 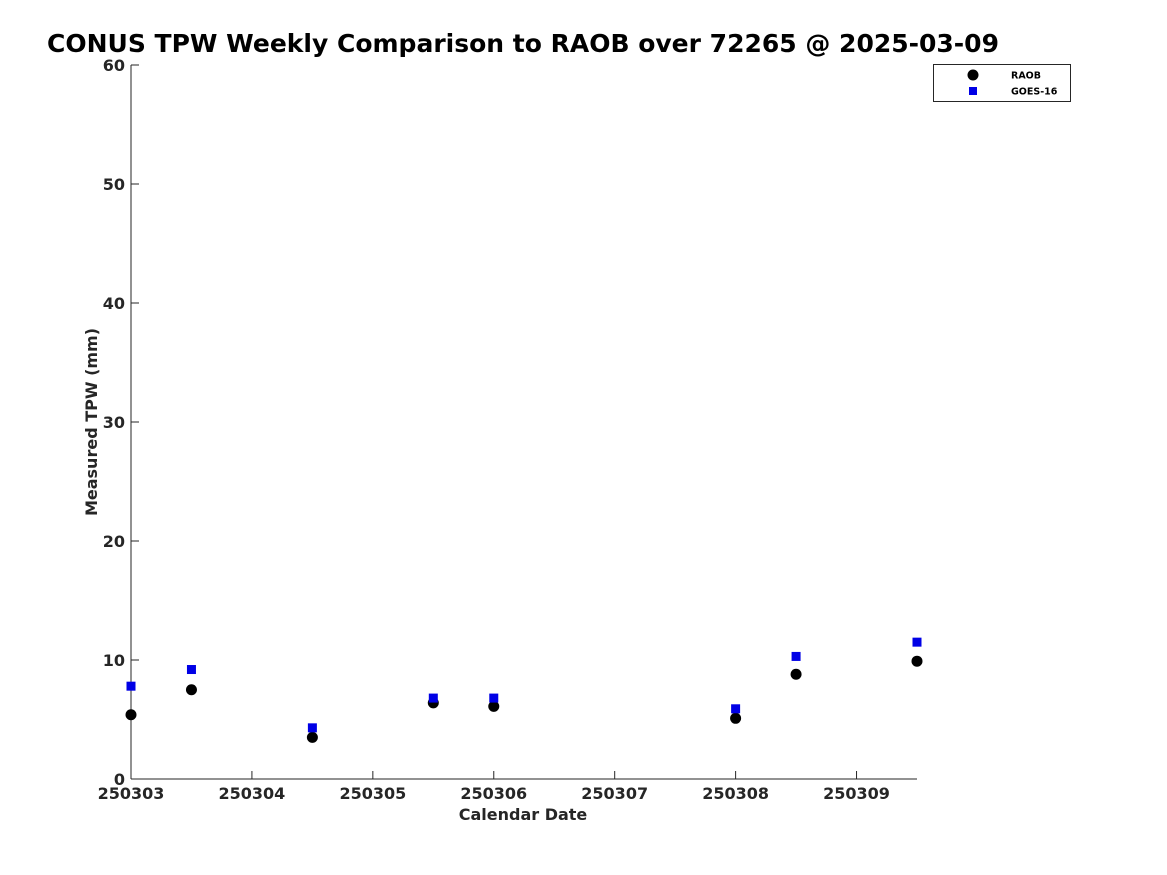 What do you see at coordinates (114, 422) in the screenshot?
I see `y-tick-label: 30` at bounding box center [114, 422].